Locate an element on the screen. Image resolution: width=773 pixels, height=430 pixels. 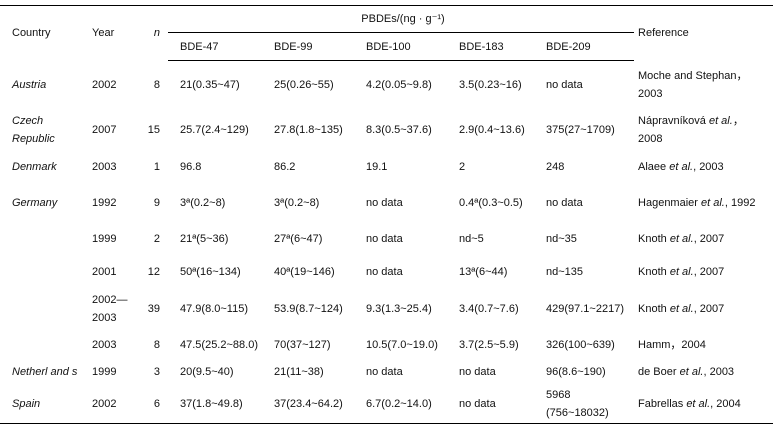
year: 2001 is located at coordinates (104, 271).